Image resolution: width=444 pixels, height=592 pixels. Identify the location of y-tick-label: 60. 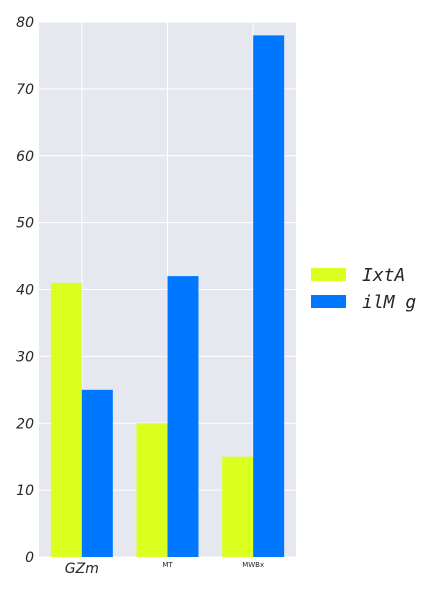
(25, 157).